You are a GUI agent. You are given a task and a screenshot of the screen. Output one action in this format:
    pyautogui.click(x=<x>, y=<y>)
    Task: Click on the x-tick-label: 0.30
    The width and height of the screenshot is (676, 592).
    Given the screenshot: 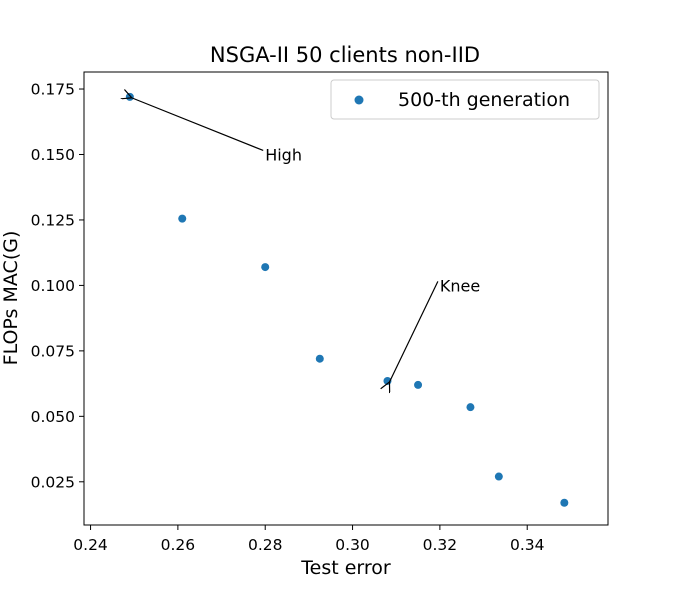 What is the action you would take?
    pyautogui.click(x=352, y=545)
    